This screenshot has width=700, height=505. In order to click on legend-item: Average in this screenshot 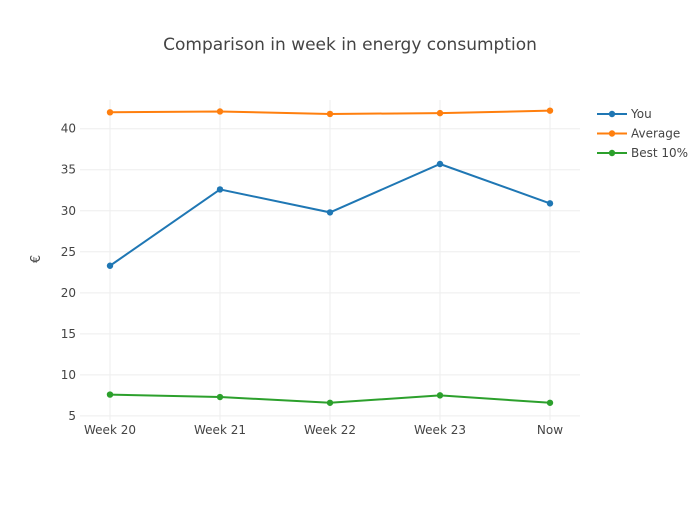, I will do `click(638, 134)`.